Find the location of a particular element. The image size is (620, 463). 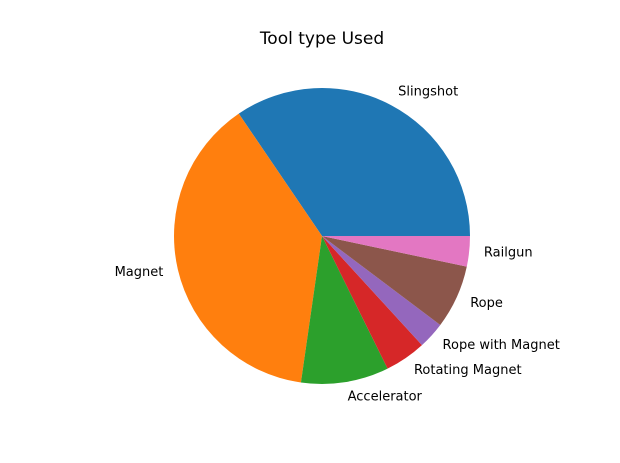

slice-label-rotating-magnet: Rotating Magnet is located at coordinates (468, 370).